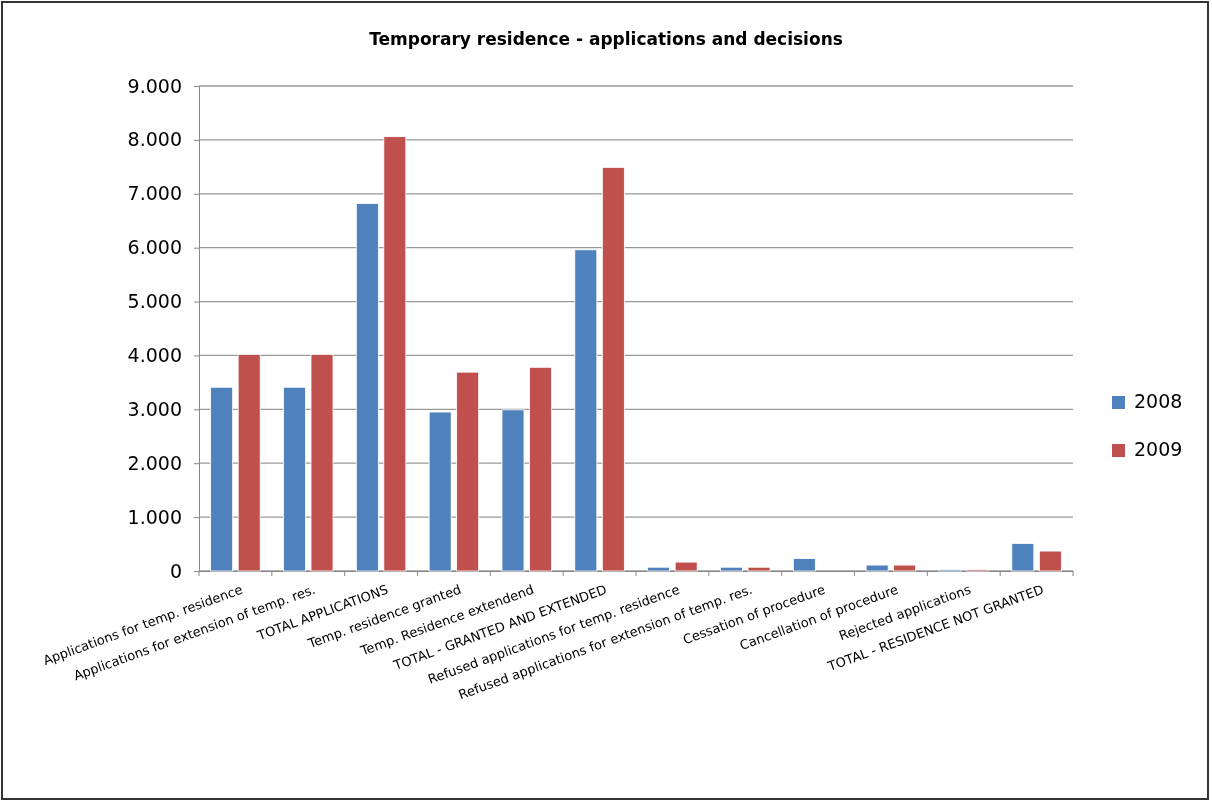  What do you see at coordinates (1158, 401) in the screenshot?
I see `legend-label: 2008` at bounding box center [1158, 401].